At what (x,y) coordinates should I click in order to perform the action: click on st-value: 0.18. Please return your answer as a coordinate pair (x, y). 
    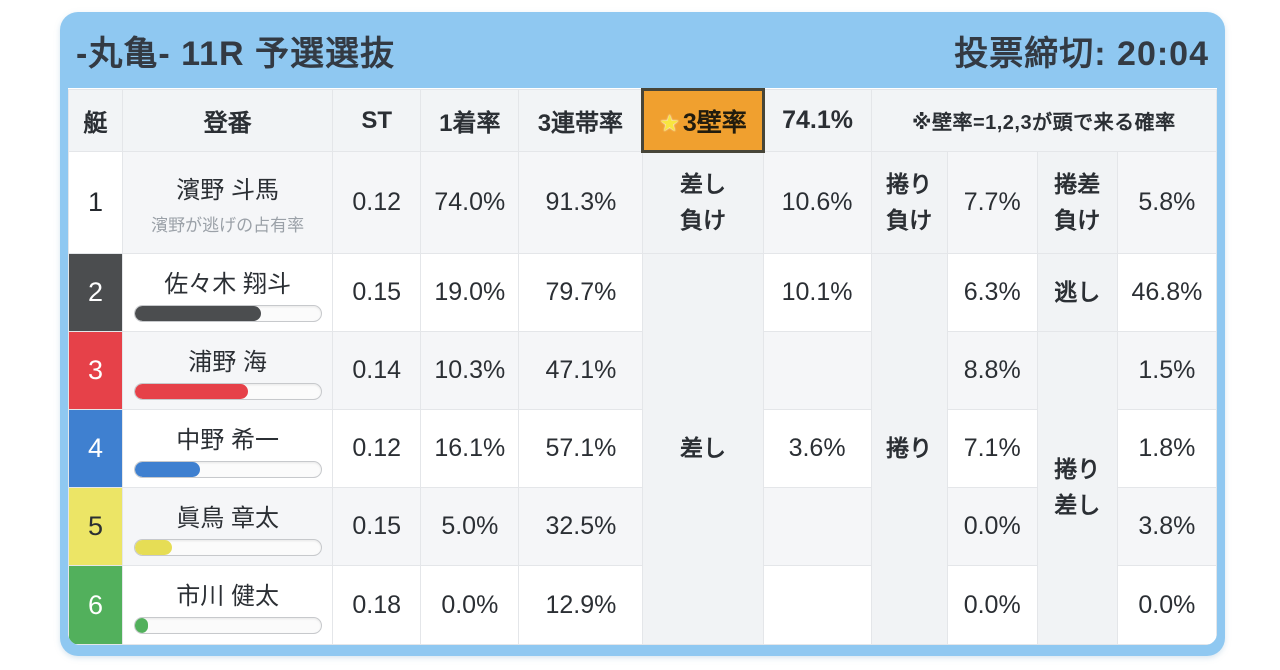
    Looking at the image, I should click on (377, 605).